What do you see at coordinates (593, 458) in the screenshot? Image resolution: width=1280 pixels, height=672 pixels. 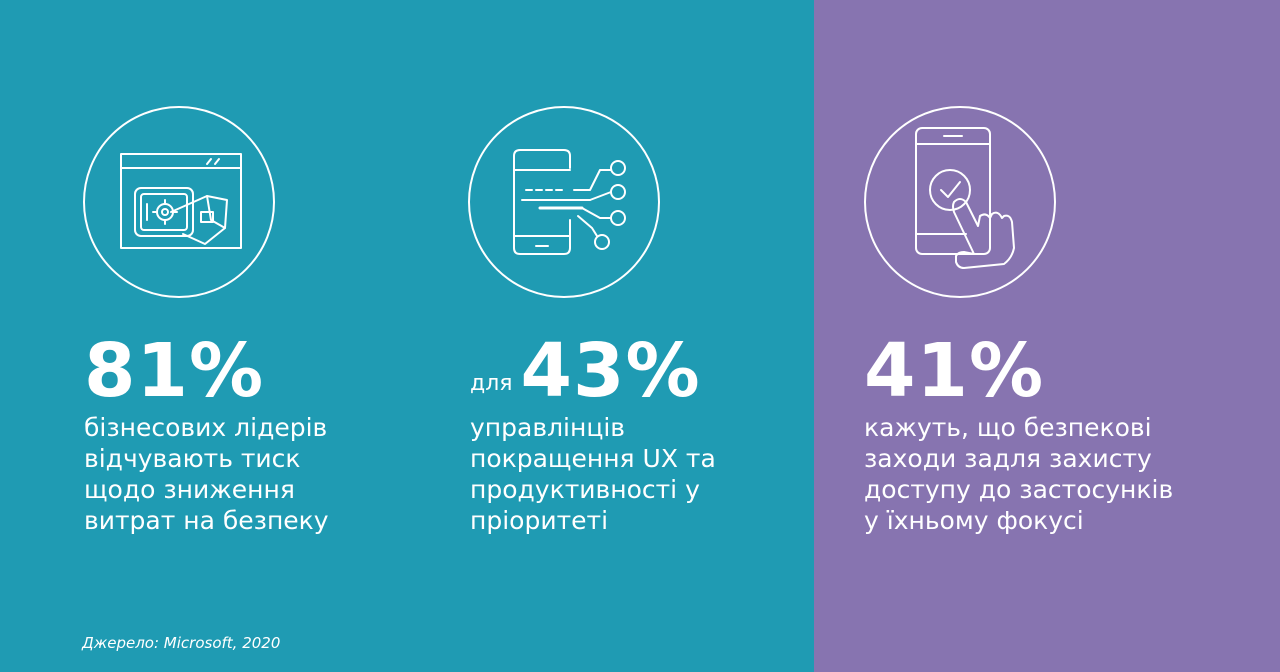 I see `description-line: покращення UX та` at bounding box center [593, 458].